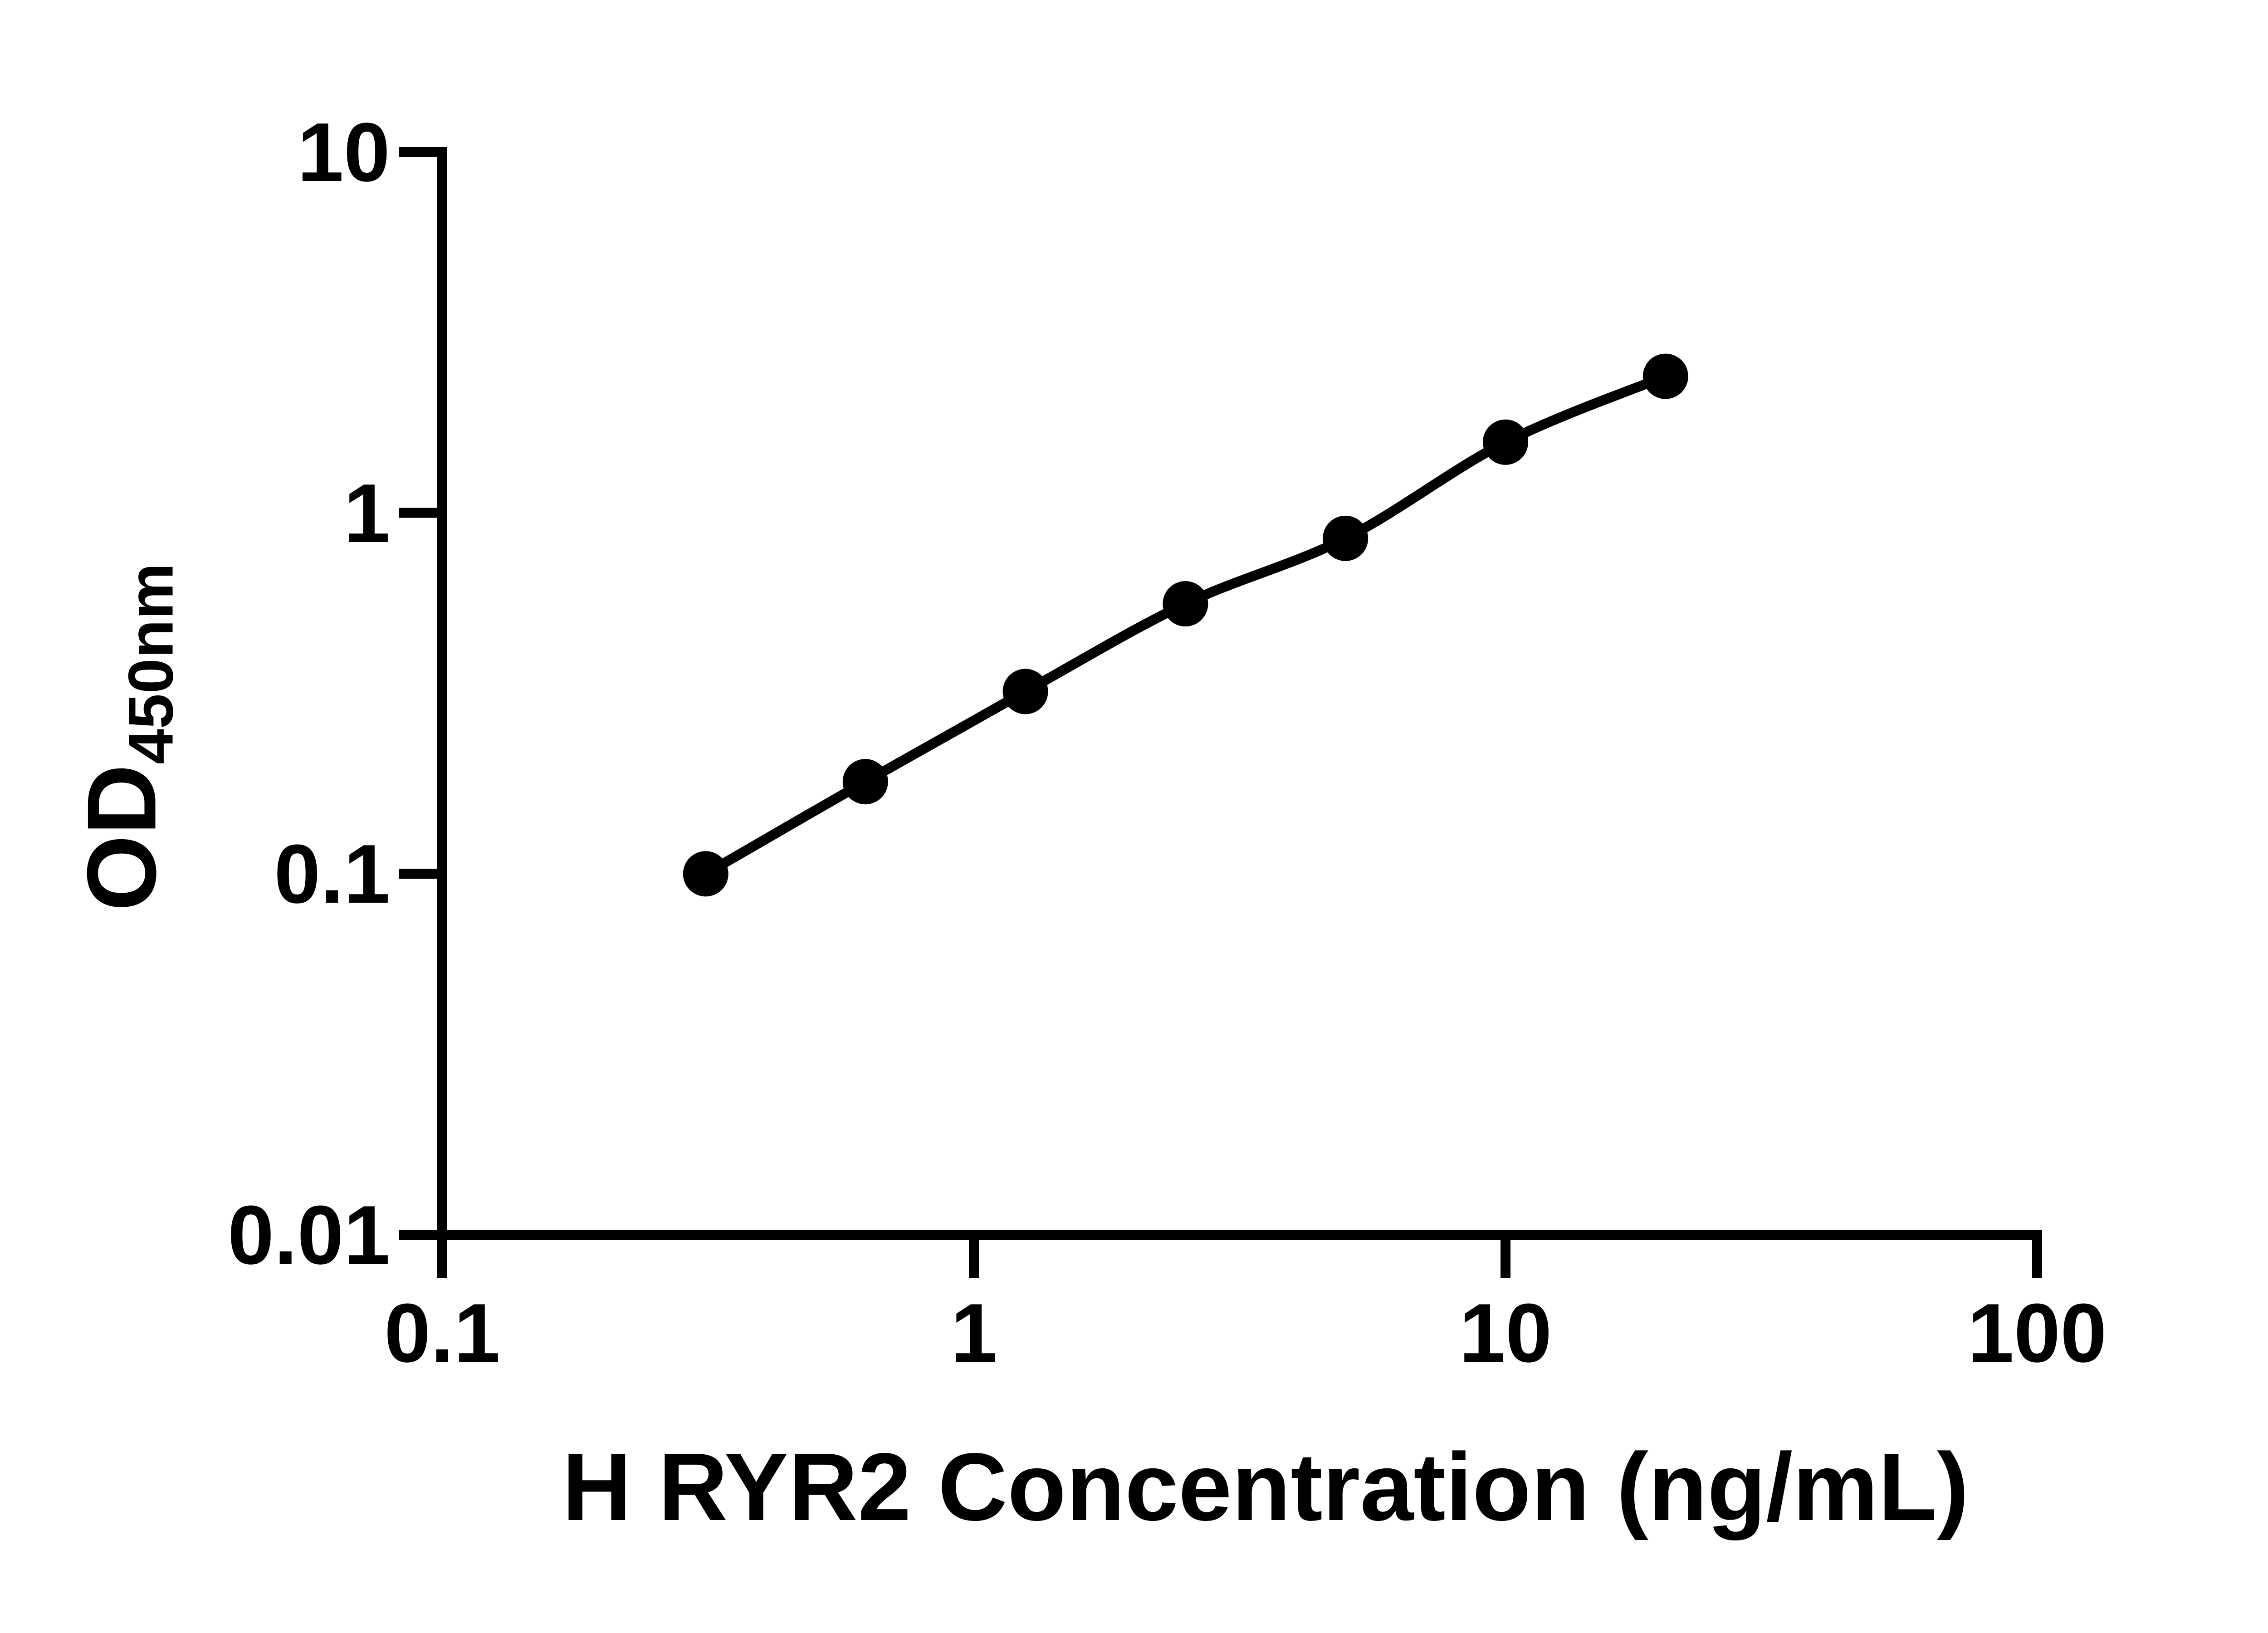 This screenshot has width=2268, height=1633. Describe the element at coordinates (332, 873) in the screenshot. I see `y-tick-label-0.1: 0.1` at that location.